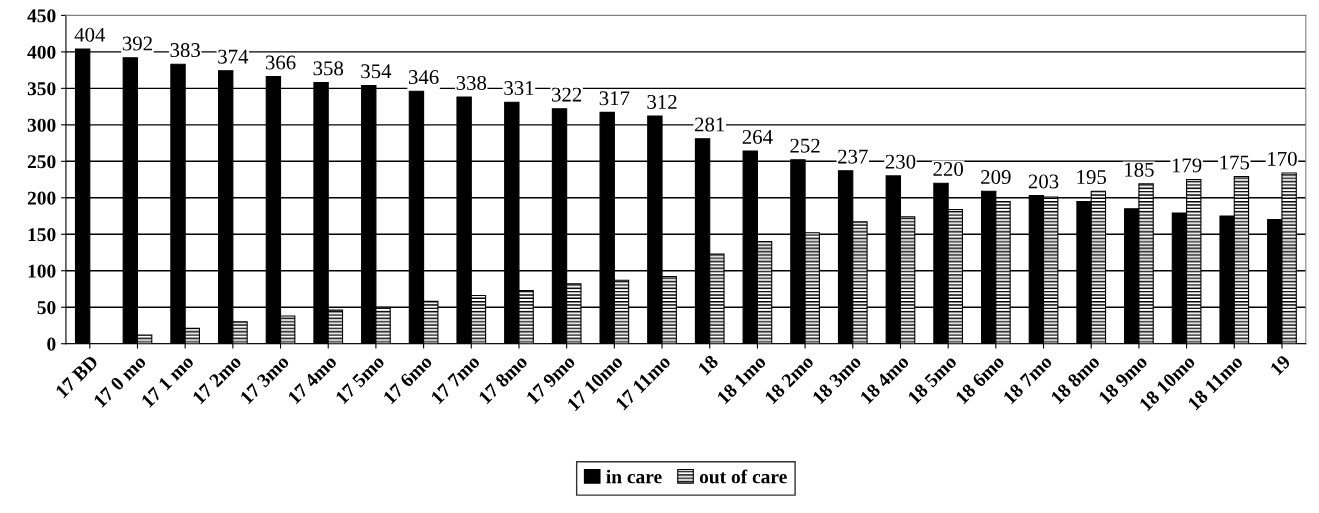 The image size is (1319, 513). Describe the element at coordinates (900, 161) in the screenshot. I see `data-label: 230` at that location.